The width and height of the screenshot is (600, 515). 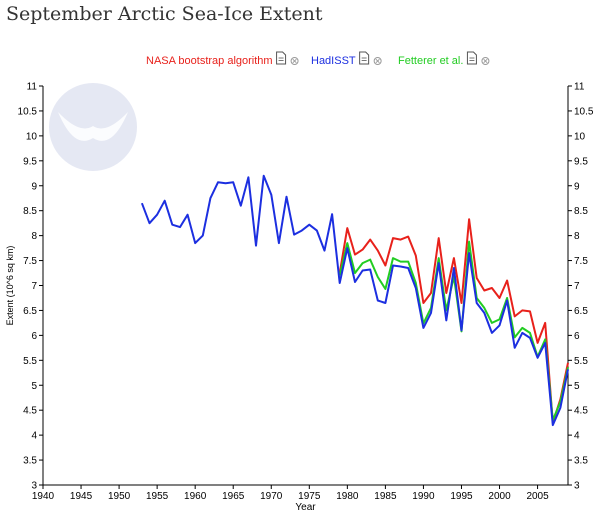 What do you see at coordinates (305, 507) in the screenshot?
I see `x-axis-label: Year` at bounding box center [305, 507].